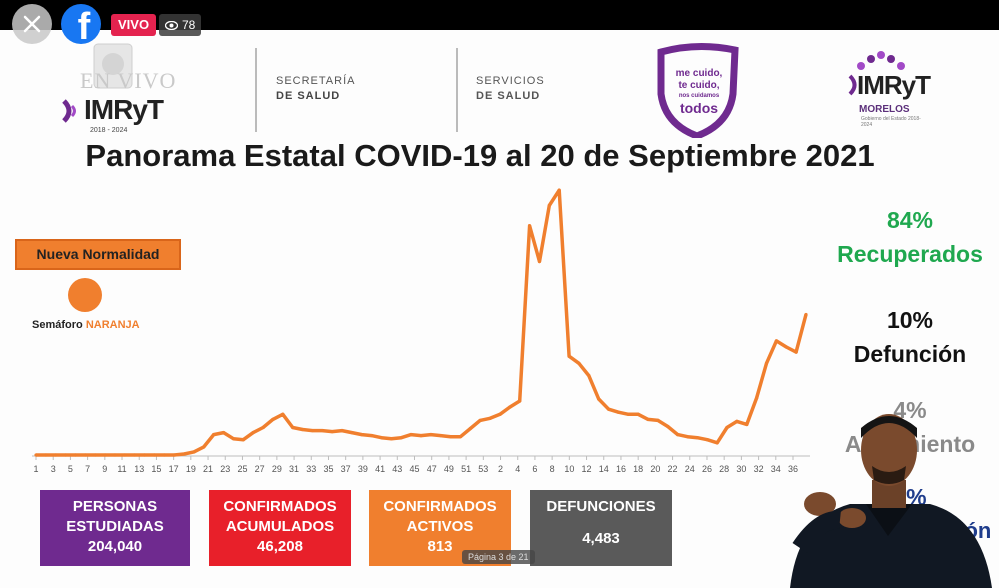 The image size is (999, 588). What do you see at coordinates (81, 24) in the screenshot?
I see `facebook-icon: f` at bounding box center [81, 24].